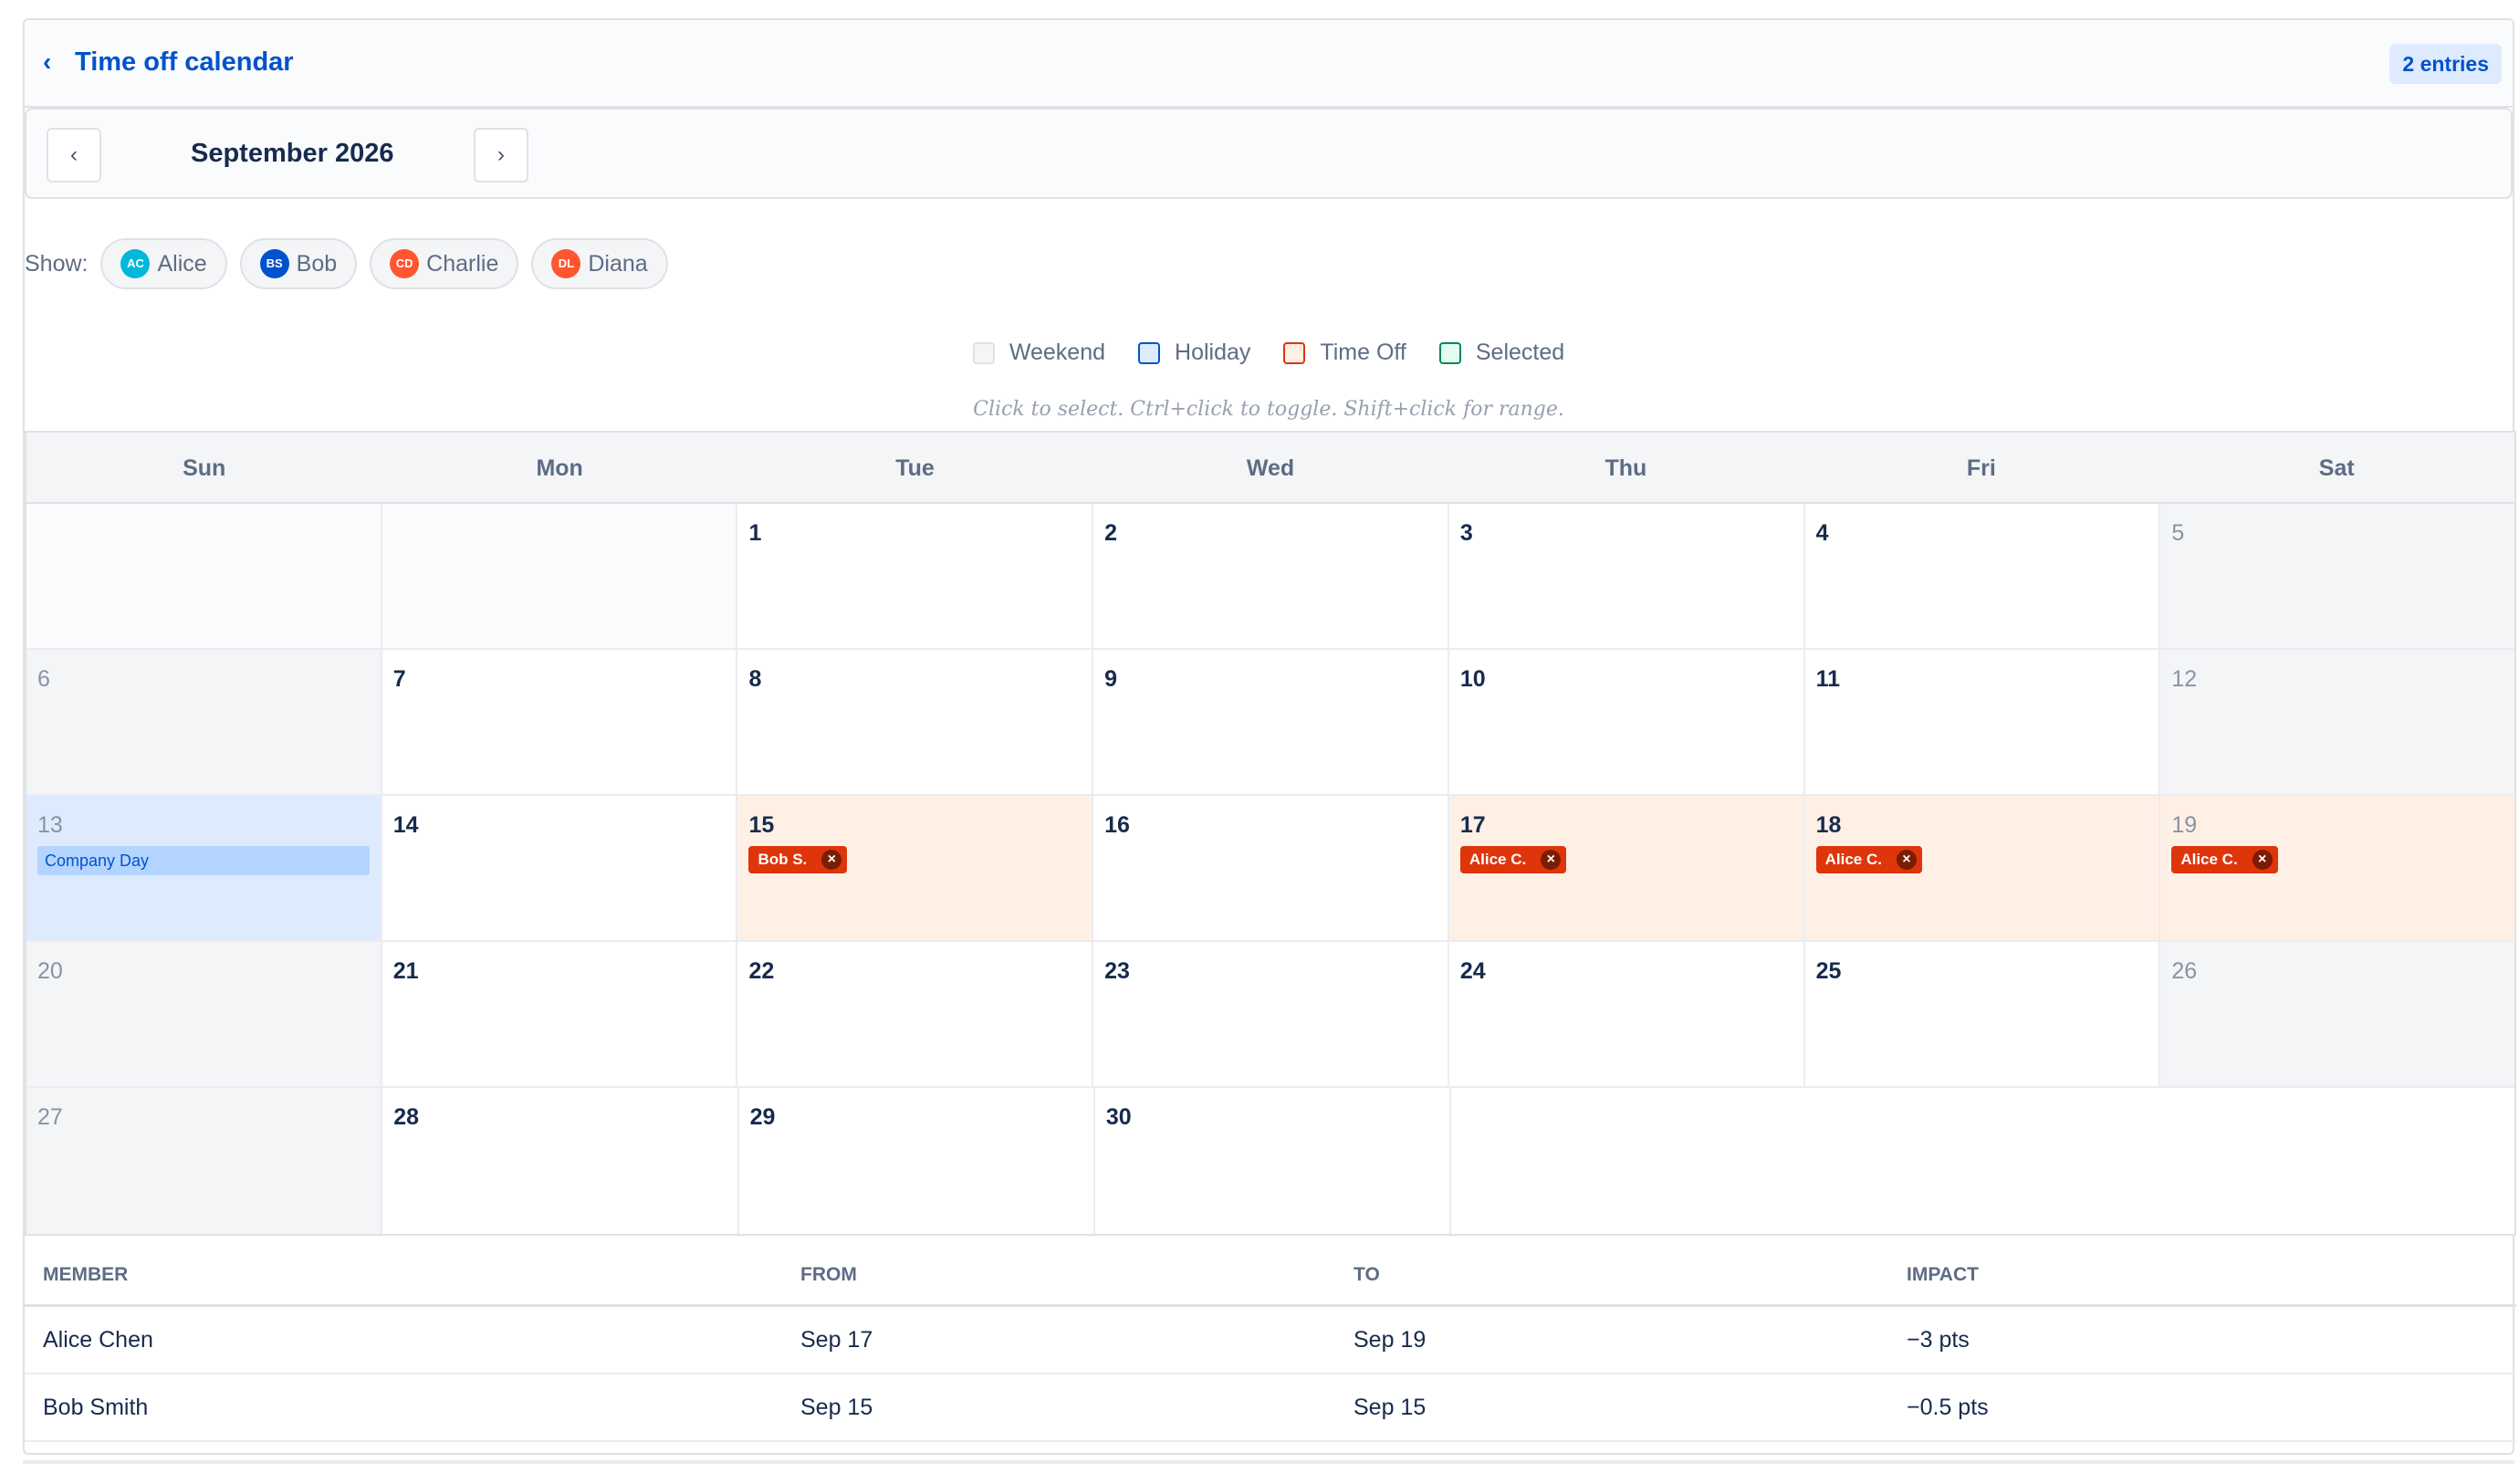 This screenshot has height=1484, width=2519. What do you see at coordinates (1472, 971) in the screenshot?
I see `day-number: 24` at bounding box center [1472, 971].